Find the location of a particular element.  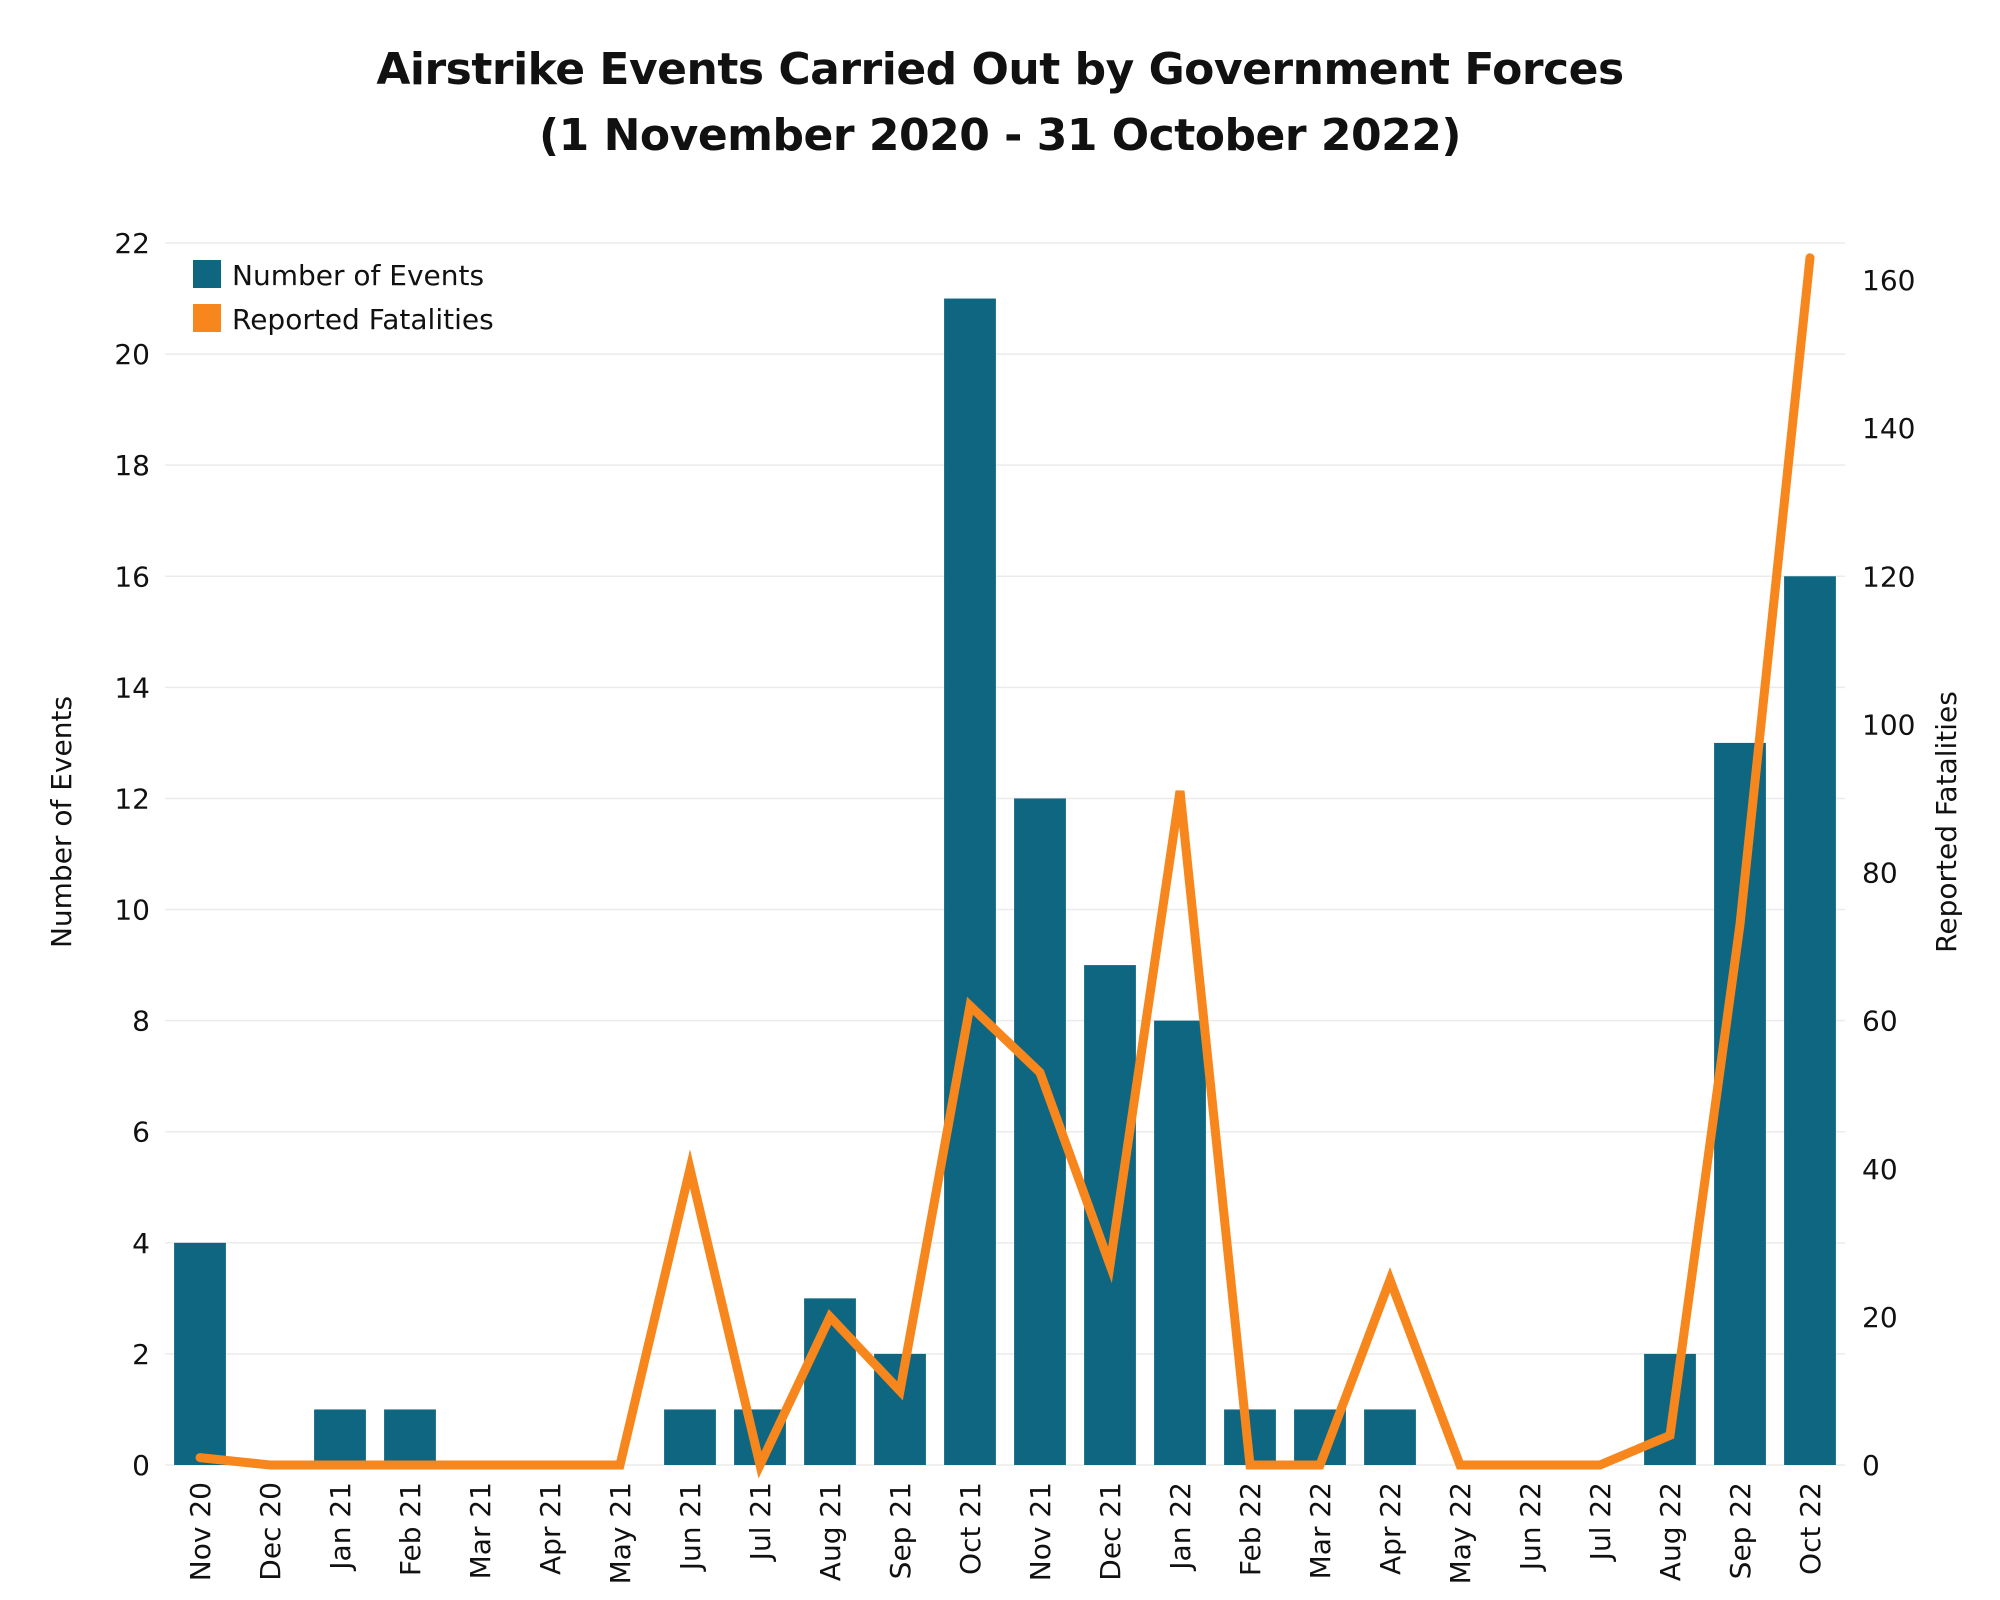

y-tick-label: 22 is located at coordinates (132, 243).